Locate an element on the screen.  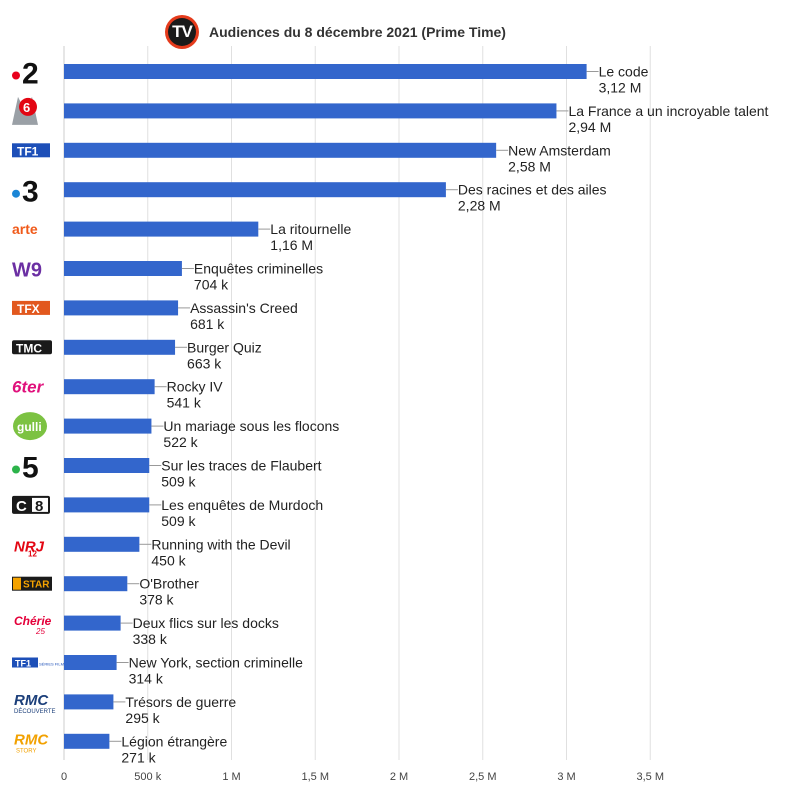
tfx-logo-icon: TFX is located at coordinates (31, 308).